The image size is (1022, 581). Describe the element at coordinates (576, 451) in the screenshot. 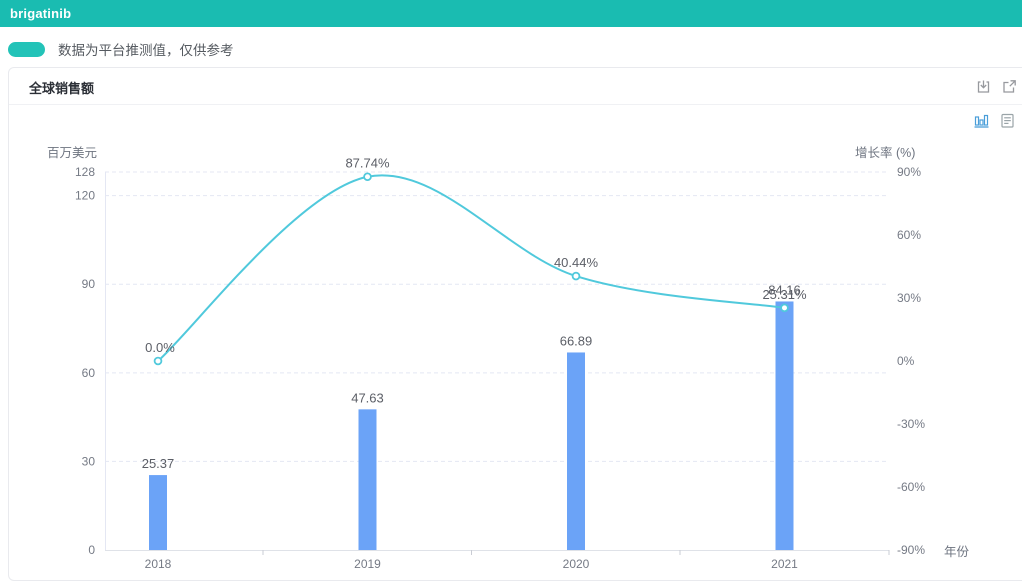

I see `bar-2020` at that location.